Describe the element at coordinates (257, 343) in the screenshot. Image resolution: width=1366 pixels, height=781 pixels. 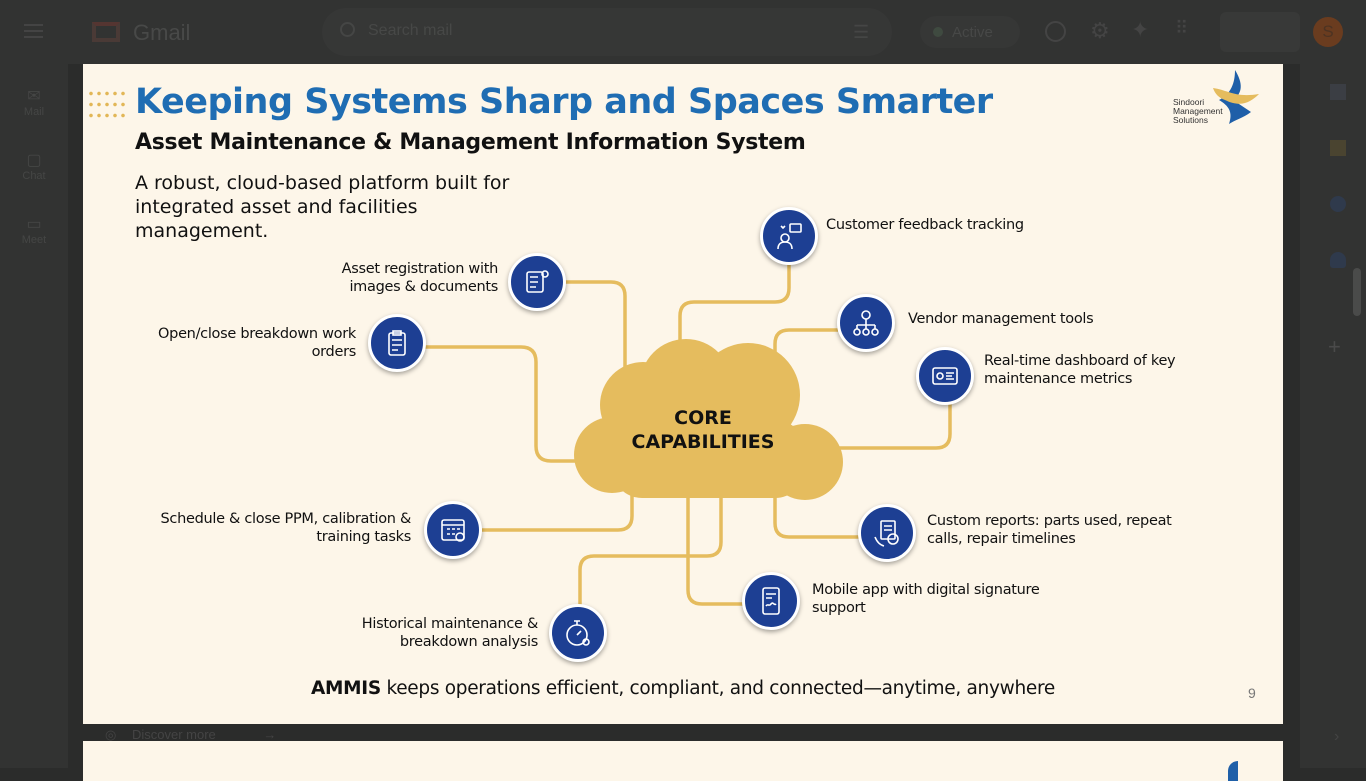
I see `capability-work-orders: Open/close breakdown work orders` at that location.